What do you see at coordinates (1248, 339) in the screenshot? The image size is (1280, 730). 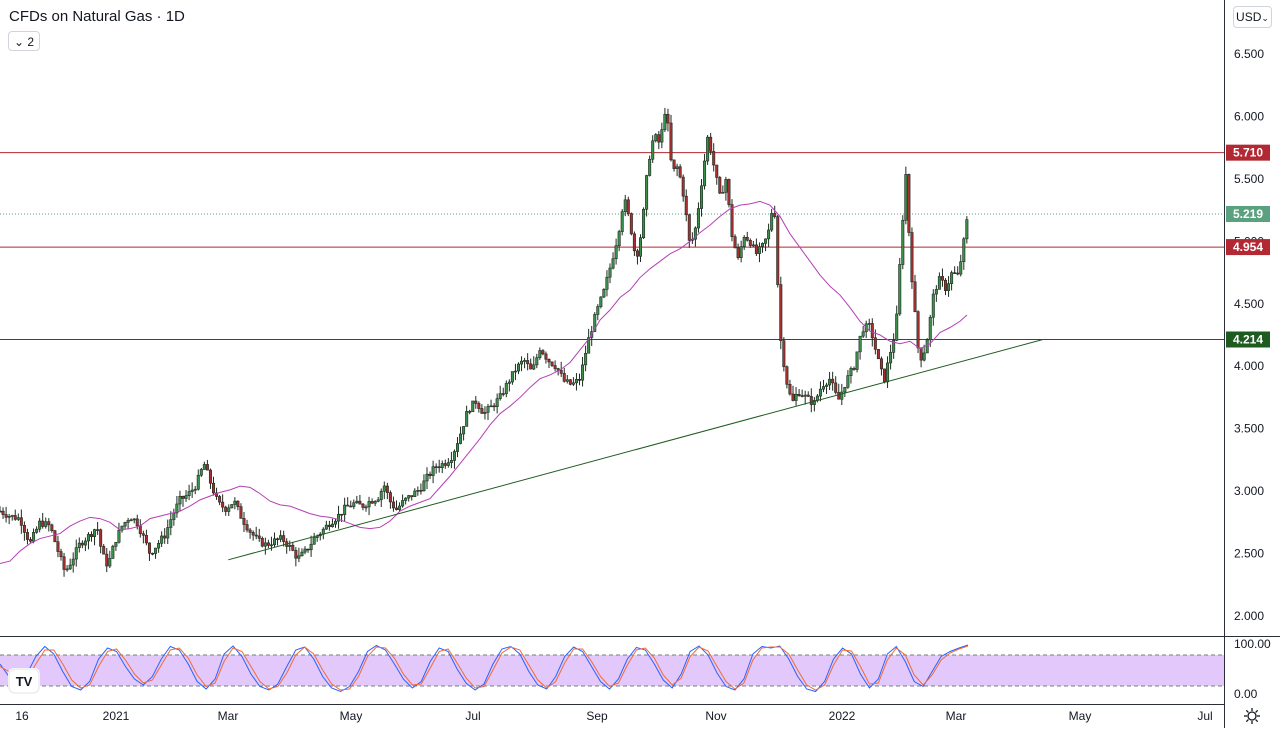 I see `price-level-label: 4.214` at bounding box center [1248, 339].